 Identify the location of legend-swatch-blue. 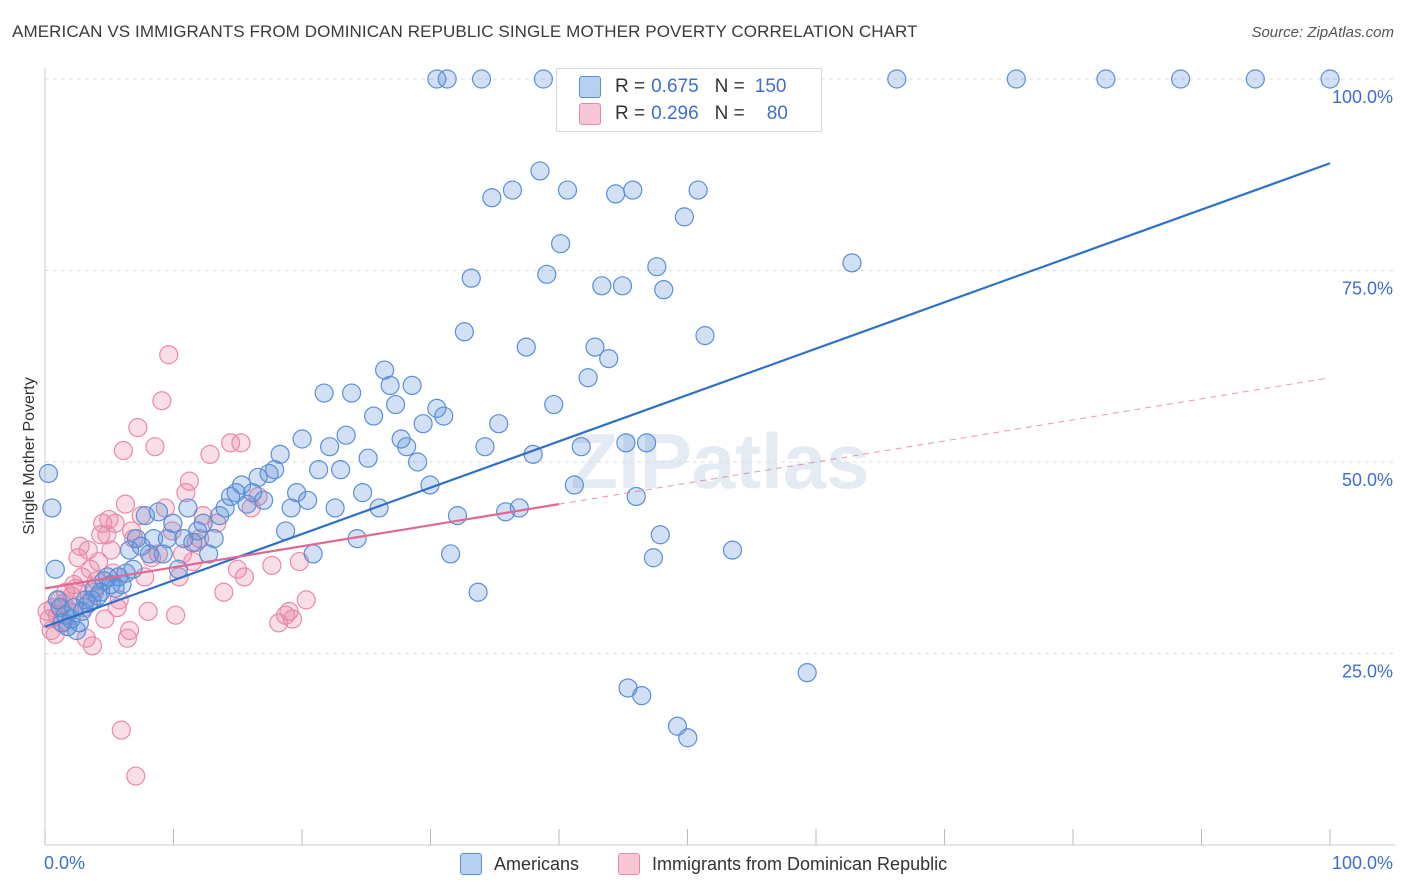
(590, 87).